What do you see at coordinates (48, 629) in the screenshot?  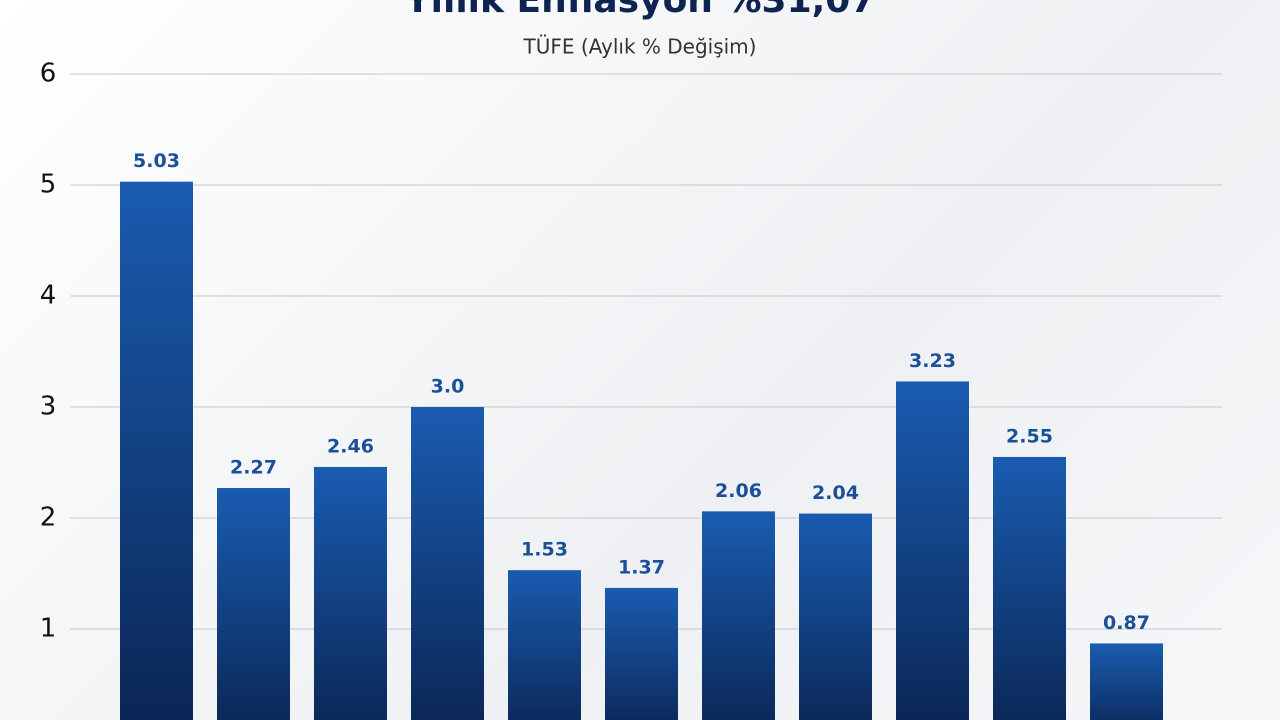 I see `y-tick-label: 1` at bounding box center [48, 629].